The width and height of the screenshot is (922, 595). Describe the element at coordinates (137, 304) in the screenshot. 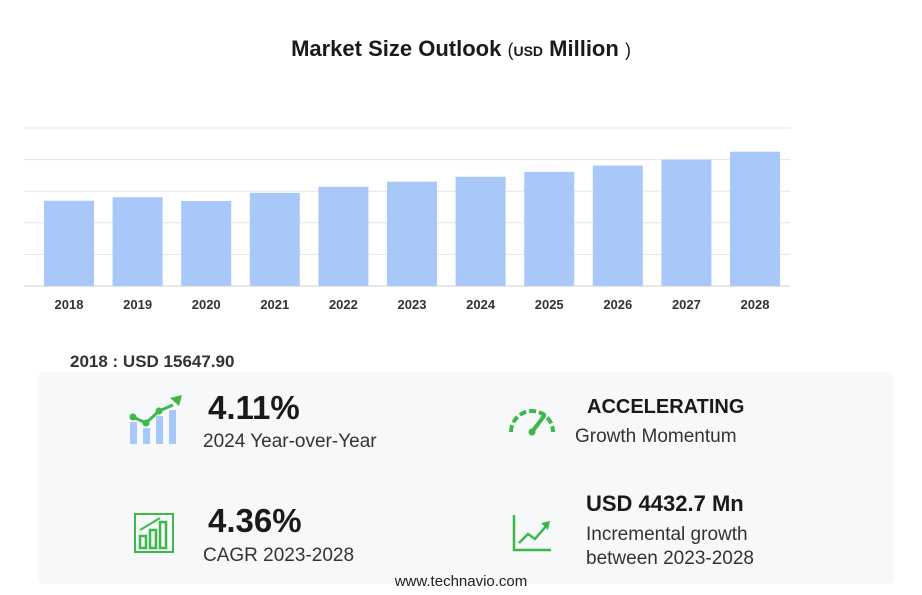

I see `x-tick-label-2019: 2019` at that location.